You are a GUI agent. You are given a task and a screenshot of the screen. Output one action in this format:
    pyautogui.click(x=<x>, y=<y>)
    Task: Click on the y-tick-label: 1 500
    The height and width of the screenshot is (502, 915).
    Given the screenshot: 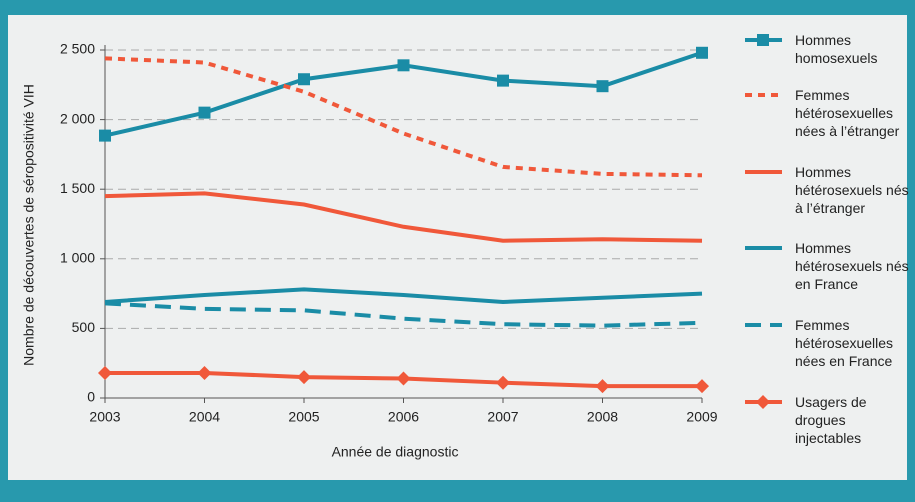 What is the action you would take?
    pyautogui.click(x=77, y=188)
    